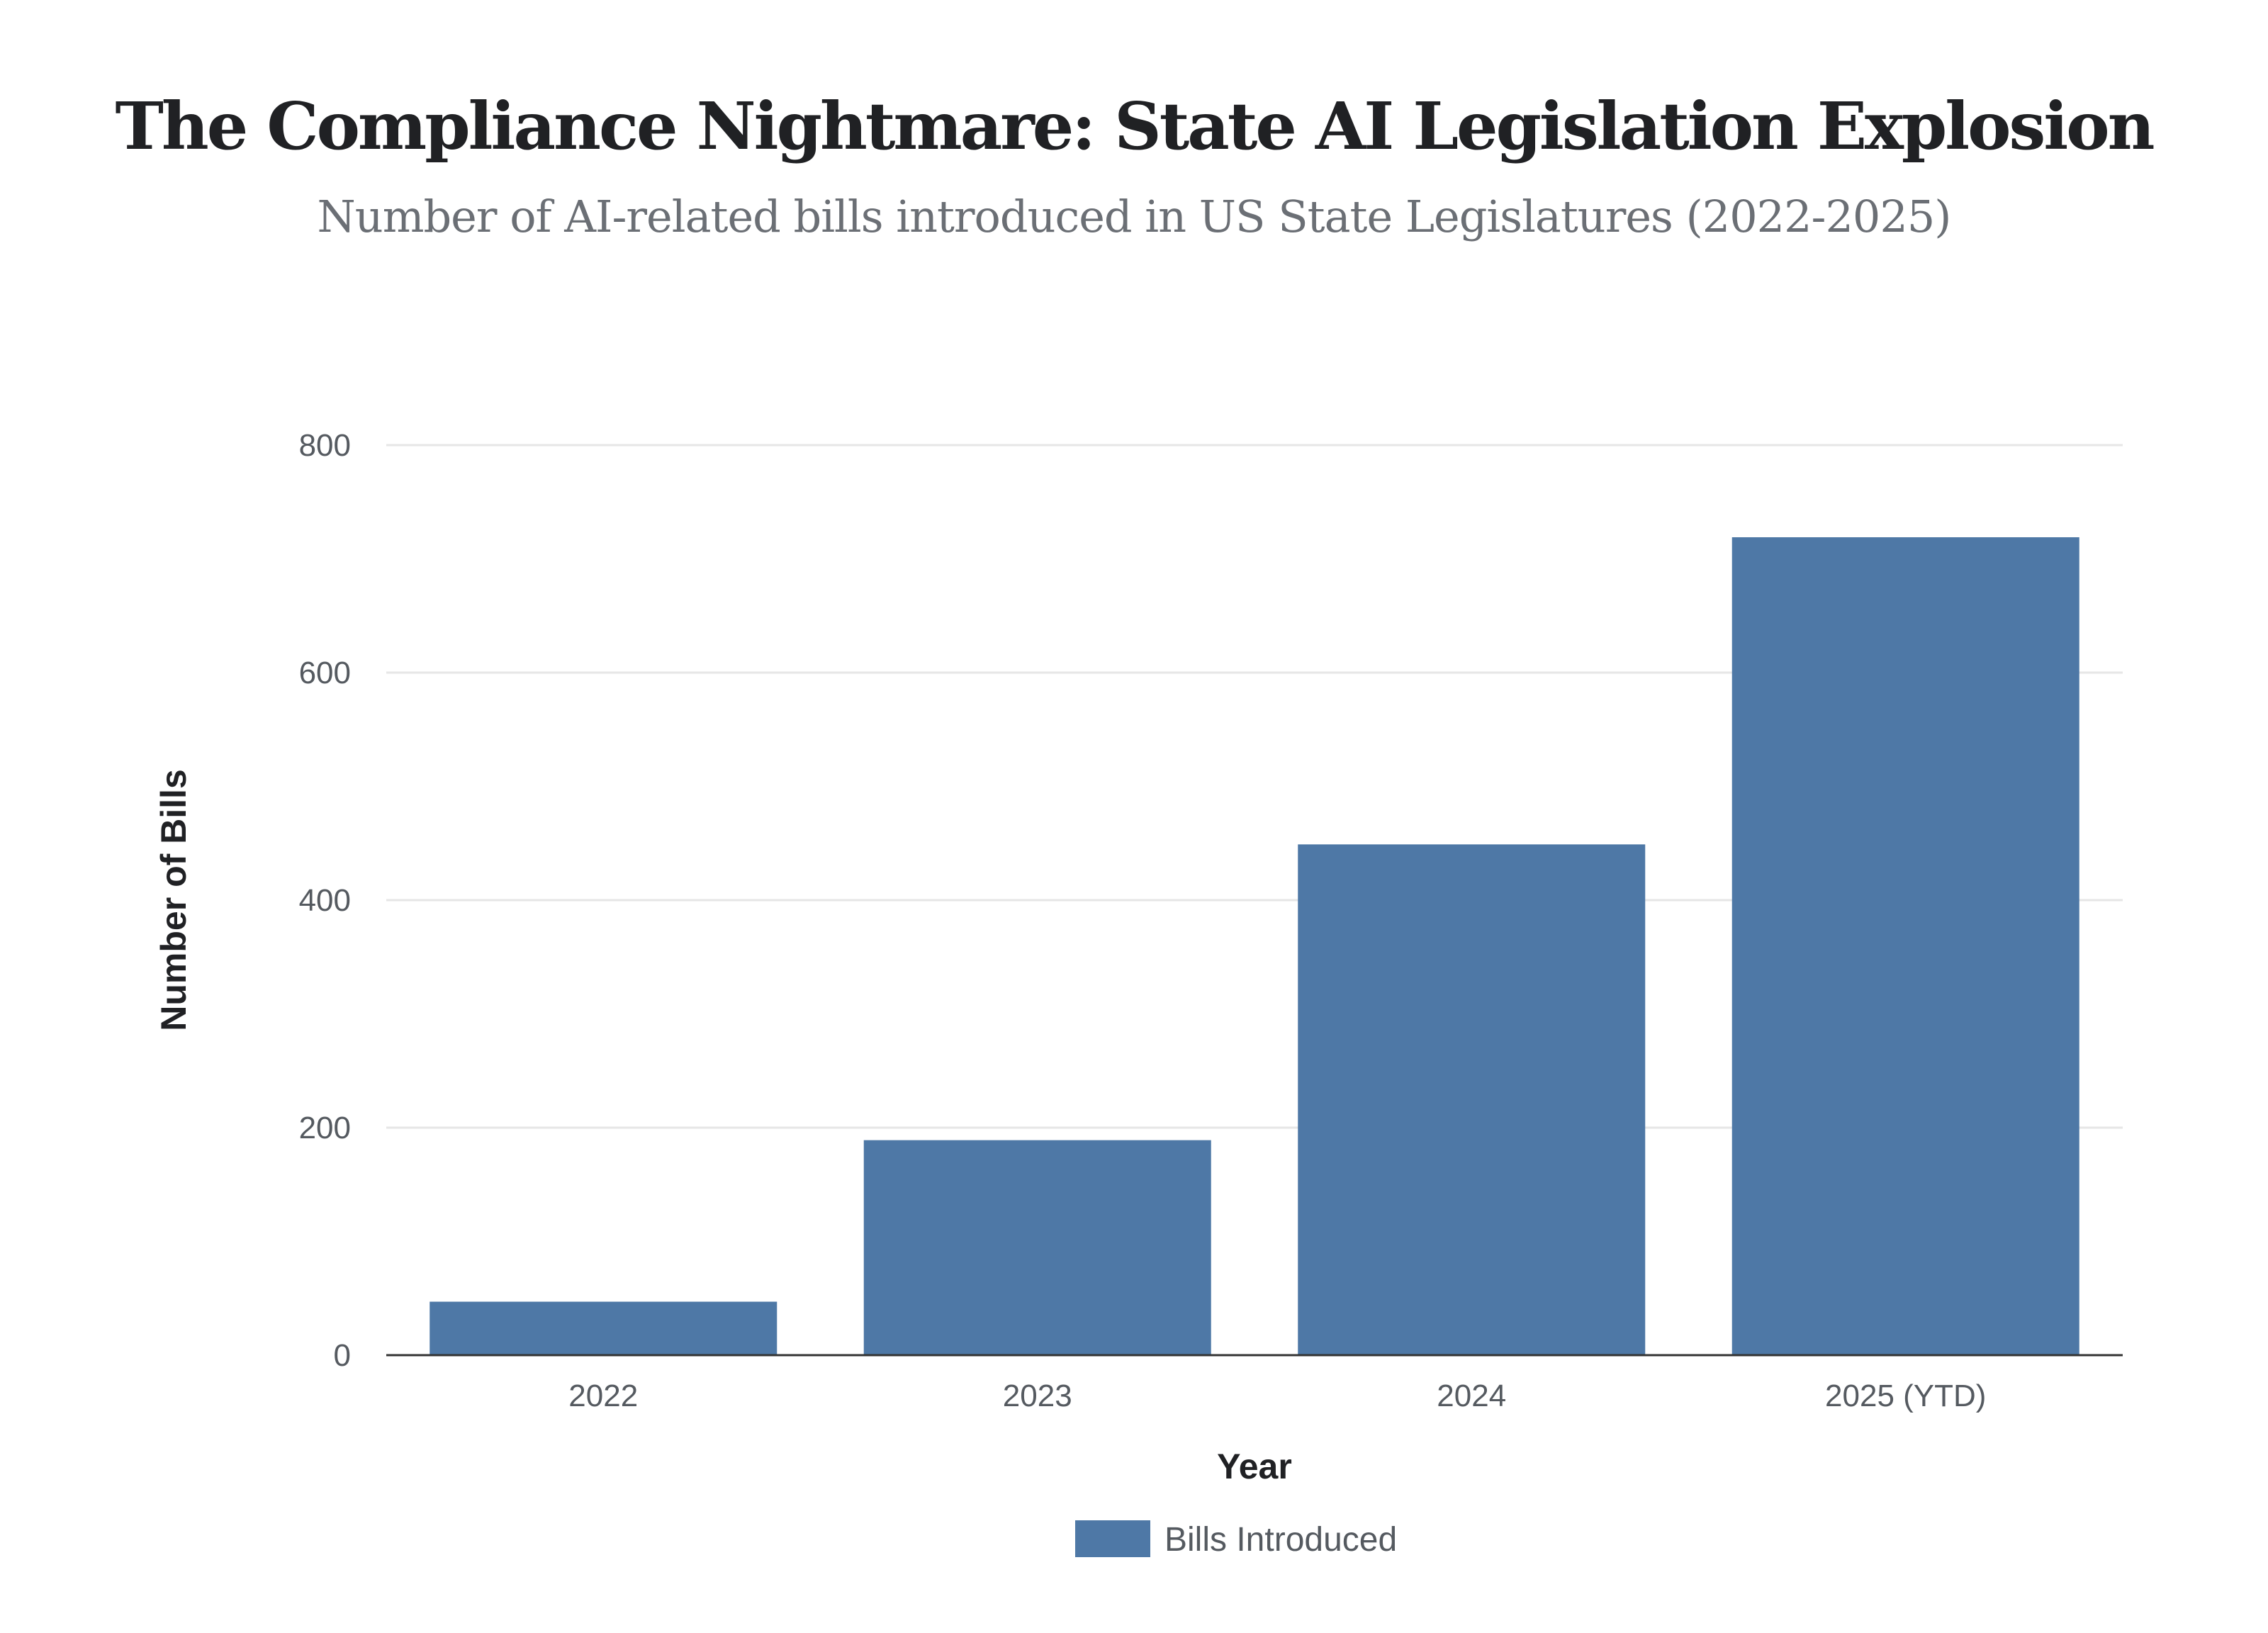 This screenshot has width=2268, height=1633. I want to click on x-tick-label-2023: 2023, so click(1037, 1396).